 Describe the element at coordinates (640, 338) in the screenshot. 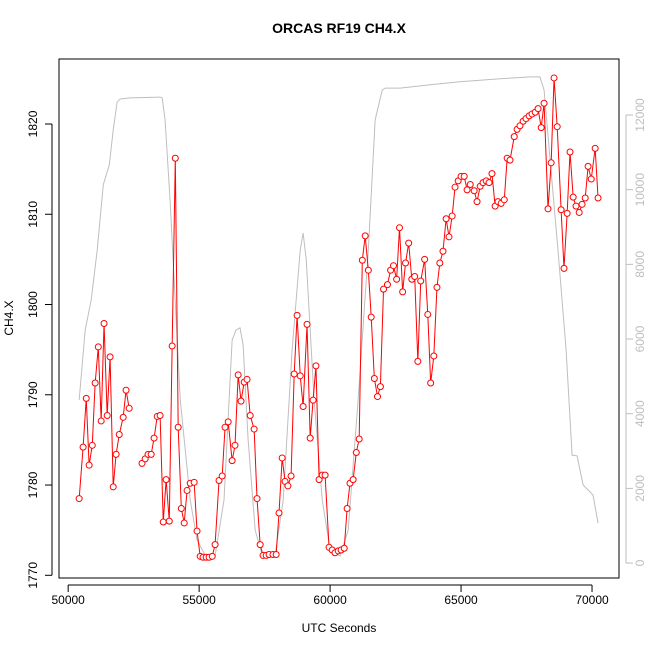

I see `y2-tick-label: 6000` at that location.